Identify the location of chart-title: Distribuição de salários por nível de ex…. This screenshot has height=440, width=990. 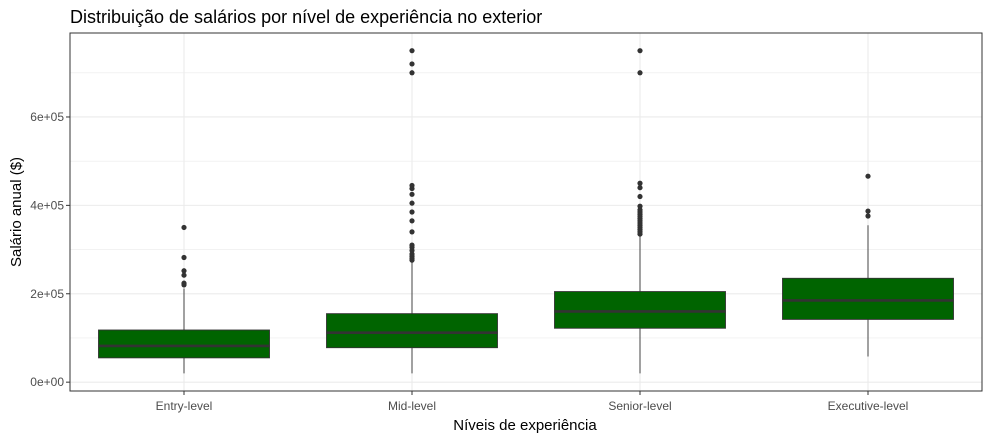
(306, 17).